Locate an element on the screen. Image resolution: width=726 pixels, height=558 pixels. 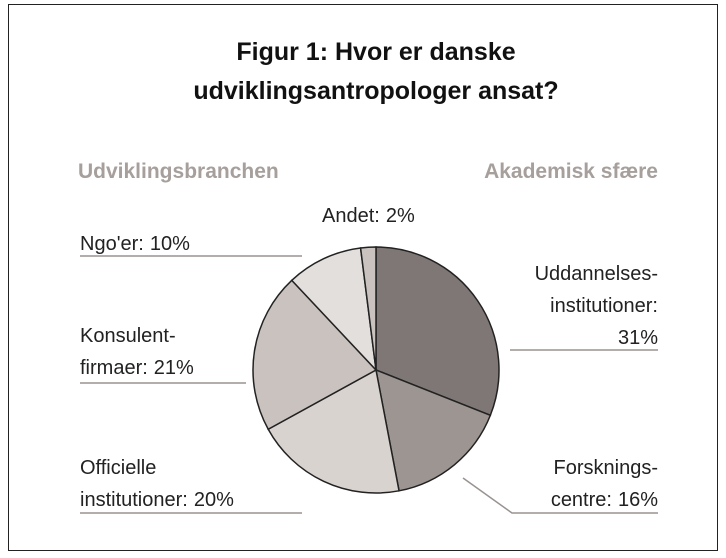
category-label: Forsknings- is located at coordinates (606, 468).